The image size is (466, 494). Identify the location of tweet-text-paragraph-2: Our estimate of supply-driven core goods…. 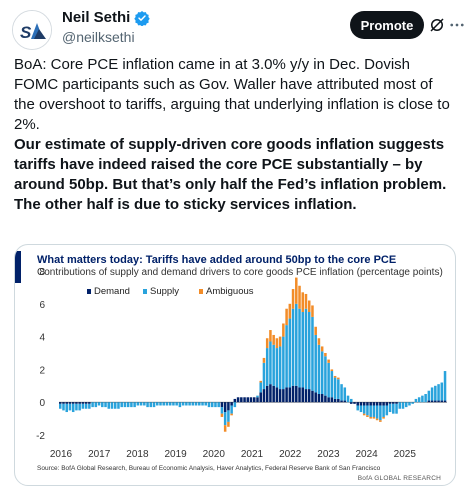
(230, 174).